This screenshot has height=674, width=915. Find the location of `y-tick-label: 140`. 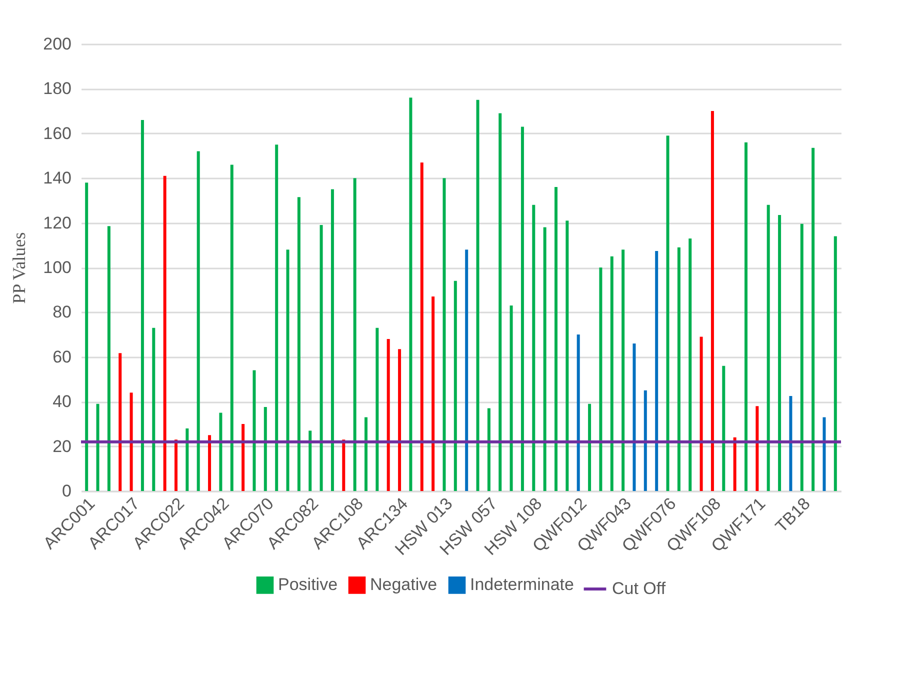

y-tick-label: 140 is located at coordinates (57, 178).